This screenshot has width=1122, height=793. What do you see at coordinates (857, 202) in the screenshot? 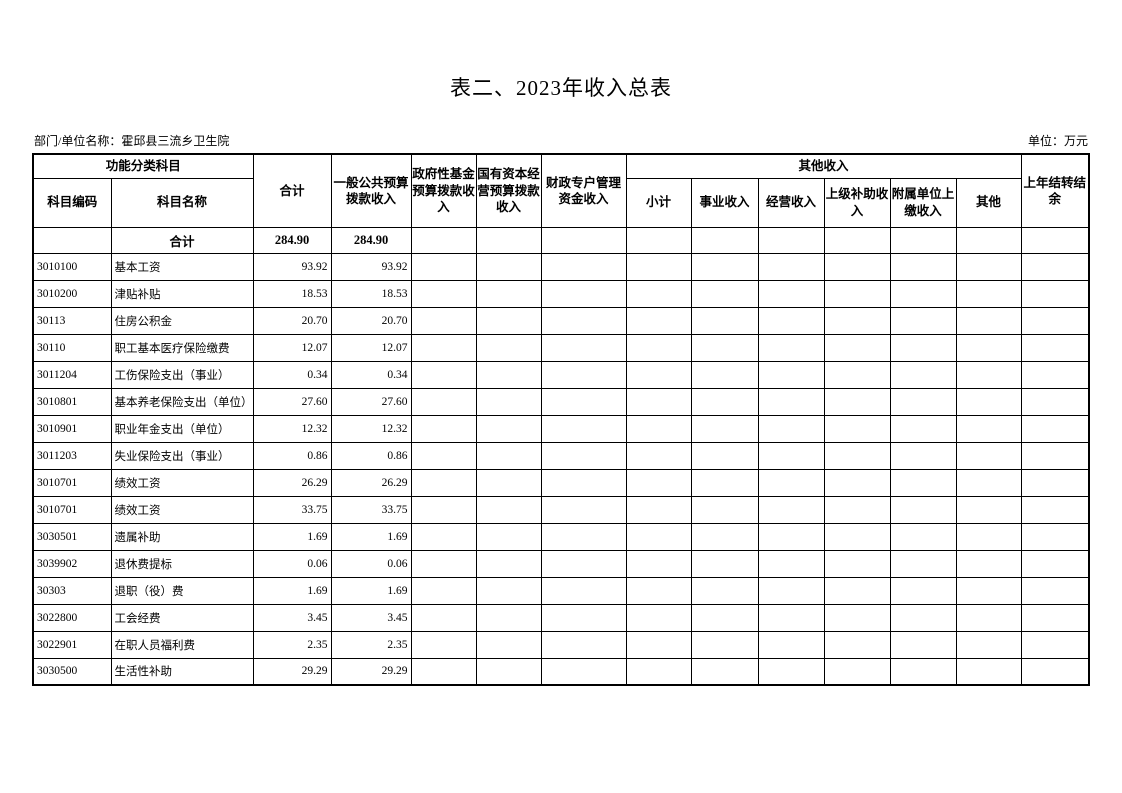
I see `header-superior-subsidy: 上级补助收入` at bounding box center [857, 202].